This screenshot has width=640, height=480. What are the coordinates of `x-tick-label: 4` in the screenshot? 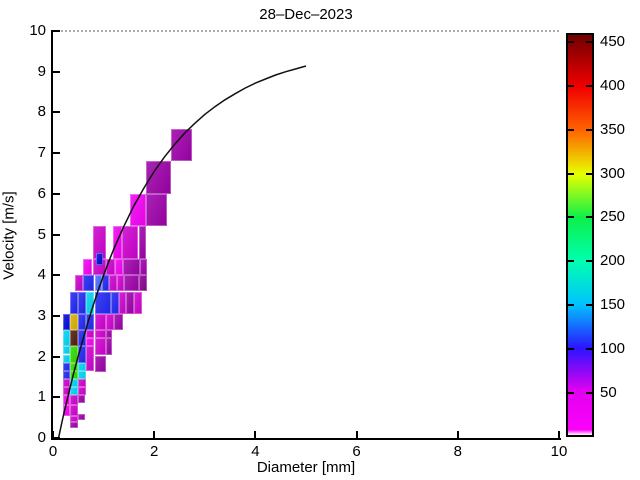 It's located at (255, 451).